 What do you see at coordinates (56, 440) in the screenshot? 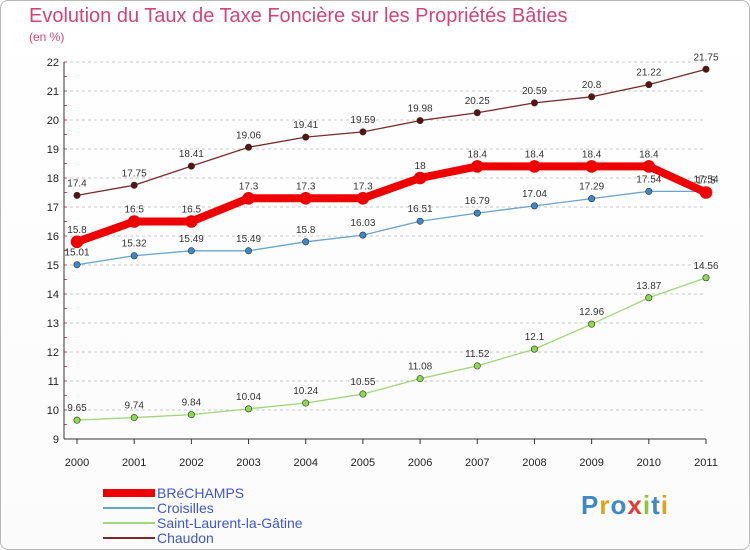
I see `y-tick-label: 9` at bounding box center [56, 440].